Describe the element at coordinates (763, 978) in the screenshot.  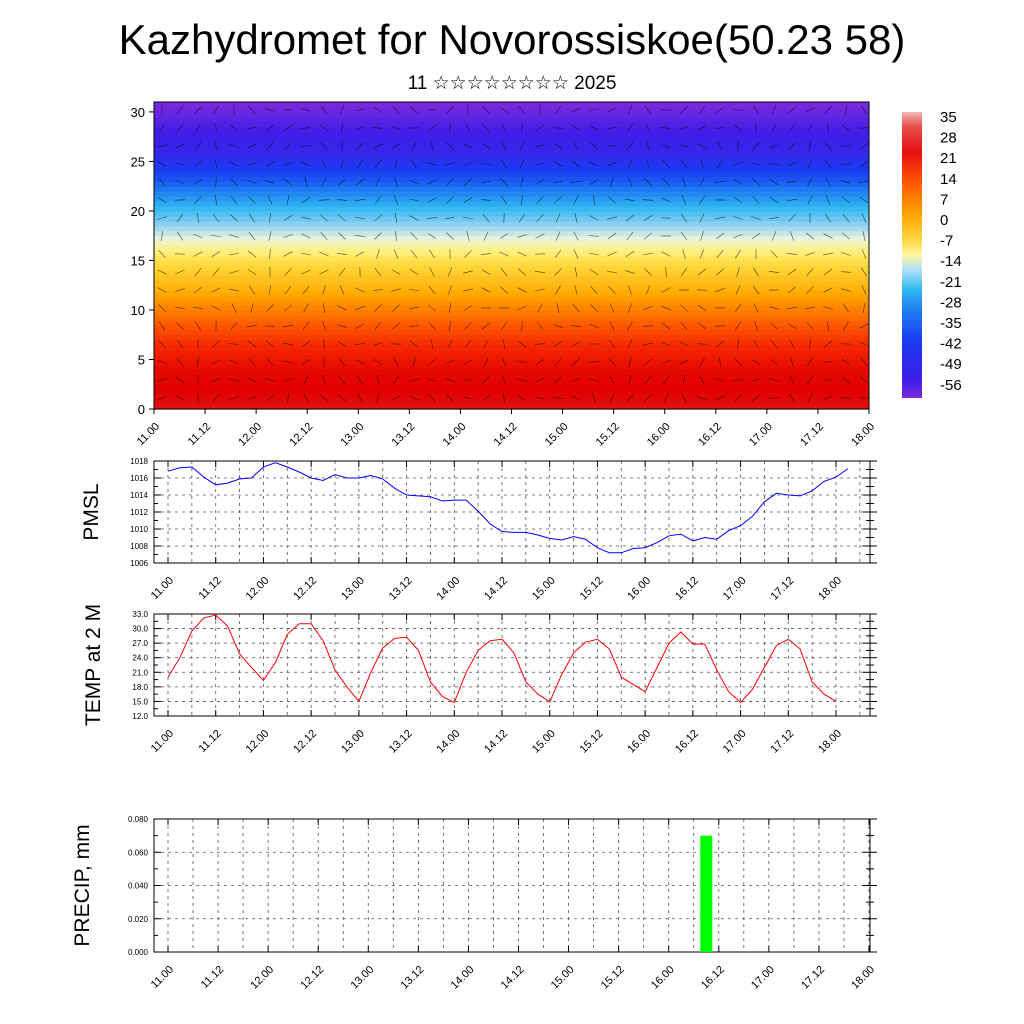
I see `x-tick-label: 17.00` at that location.